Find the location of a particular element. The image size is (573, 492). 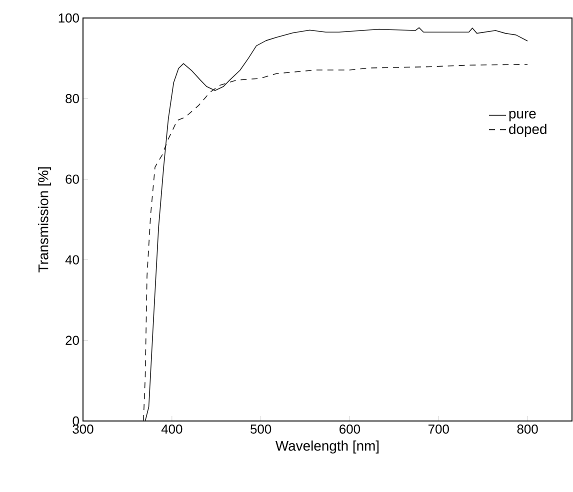

x-tick-label: 400 is located at coordinates (171, 429).